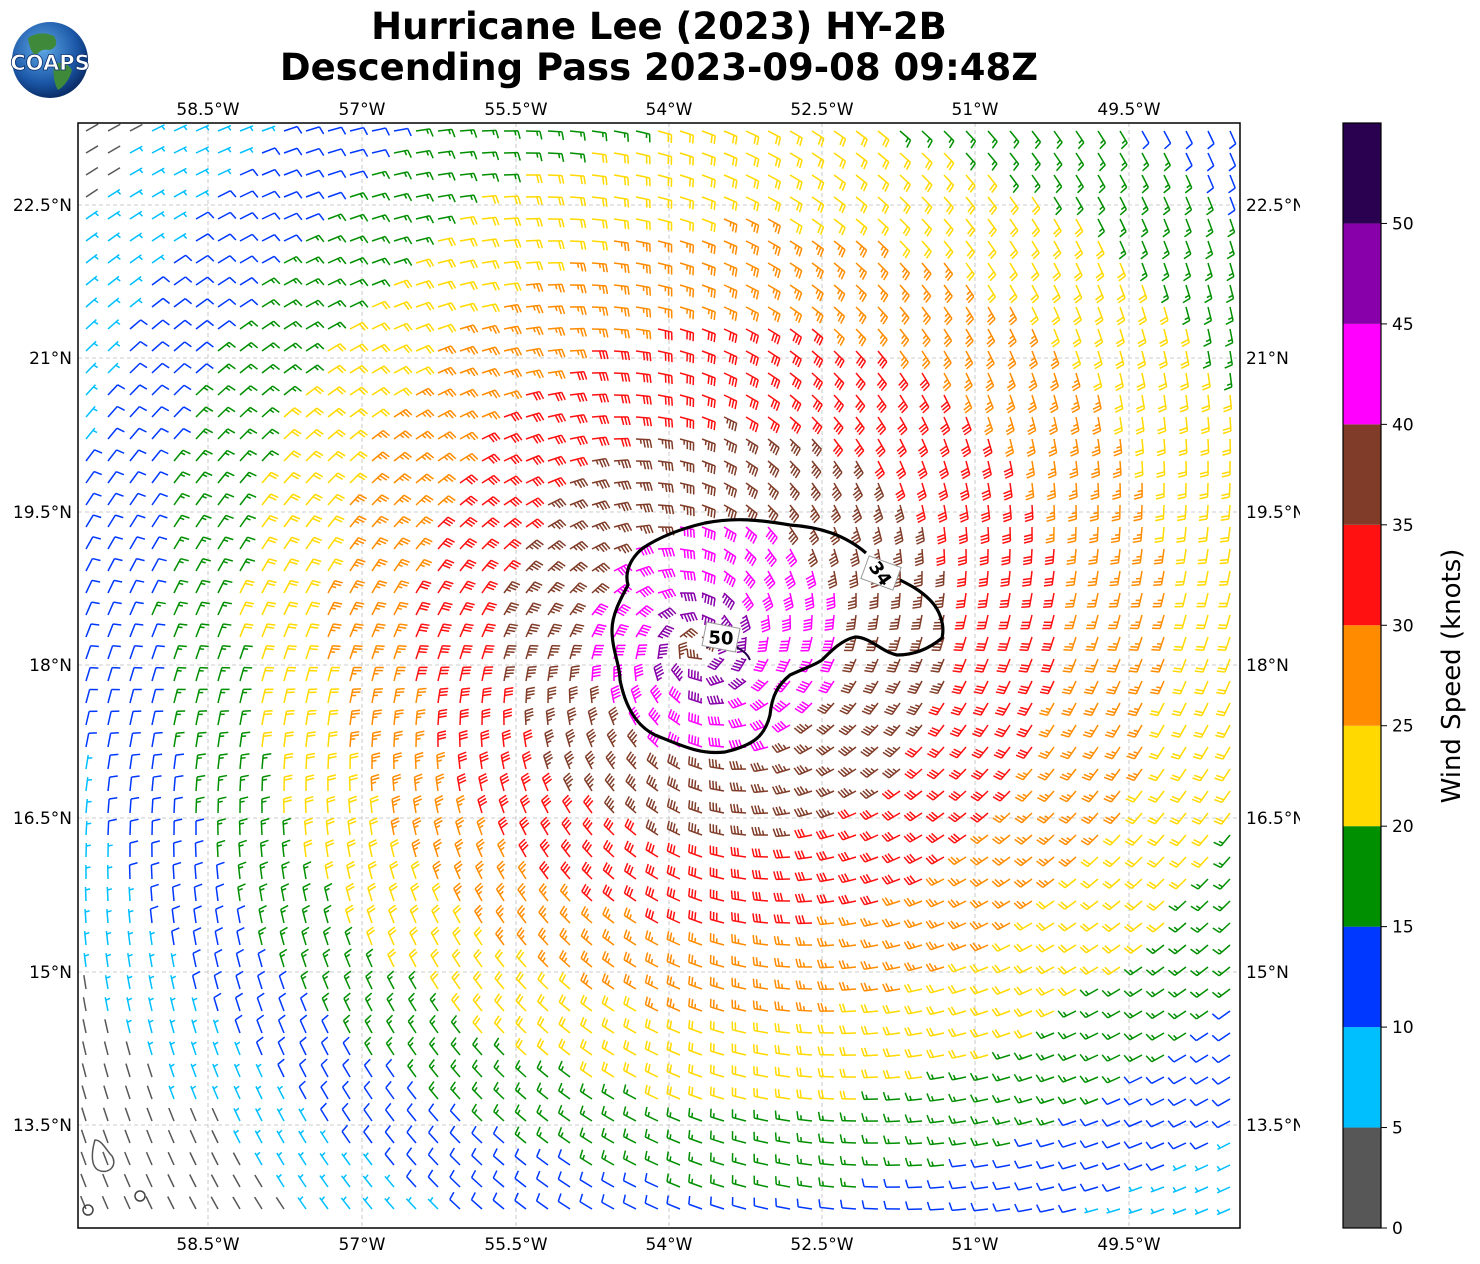  What do you see at coordinates (1362, 374) in the screenshot?
I see `colorbar-bin` at bounding box center [1362, 374].